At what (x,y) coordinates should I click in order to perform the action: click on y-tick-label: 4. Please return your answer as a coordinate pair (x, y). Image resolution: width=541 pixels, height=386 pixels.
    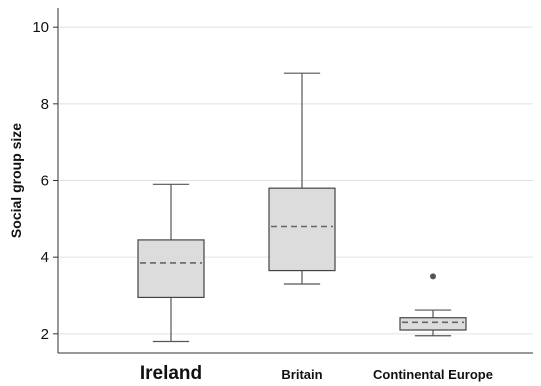
    Looking at the image, I should click on (45, 257).